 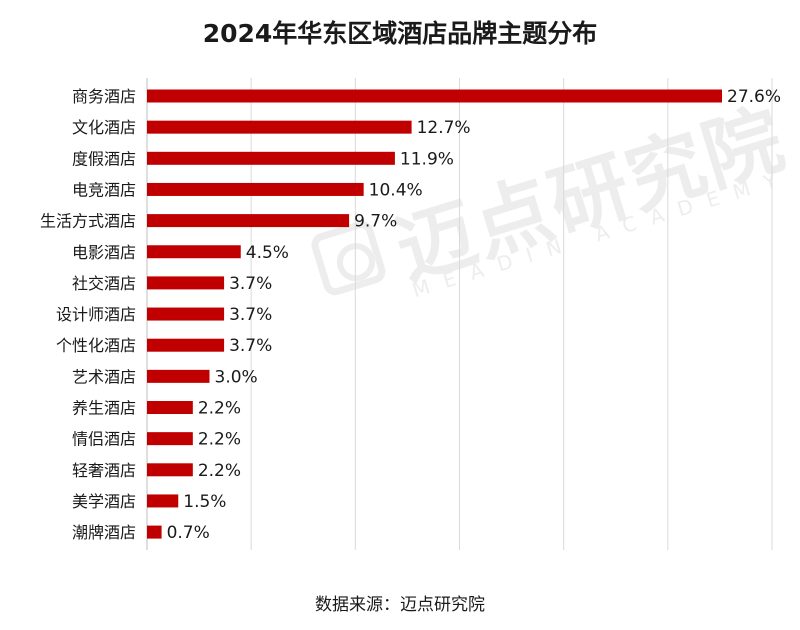 What do you see at coordinates (400, 33) in the screenshot?
I see `chart-title: 2024年华东区域酒店品牌主题分布` at bounding box center [400, 33].